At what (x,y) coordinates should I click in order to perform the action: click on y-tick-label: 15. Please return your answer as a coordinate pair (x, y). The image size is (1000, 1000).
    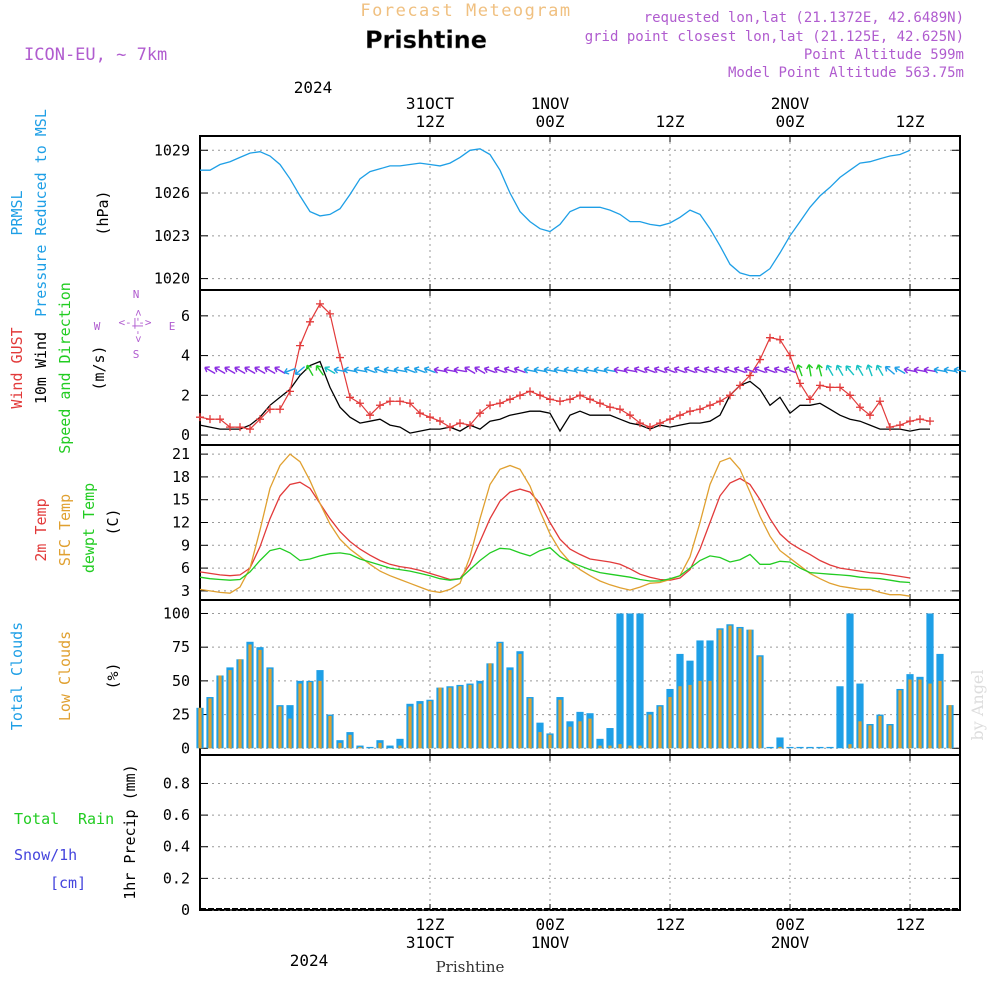
    Looking at the image, I should click on (181, 500).